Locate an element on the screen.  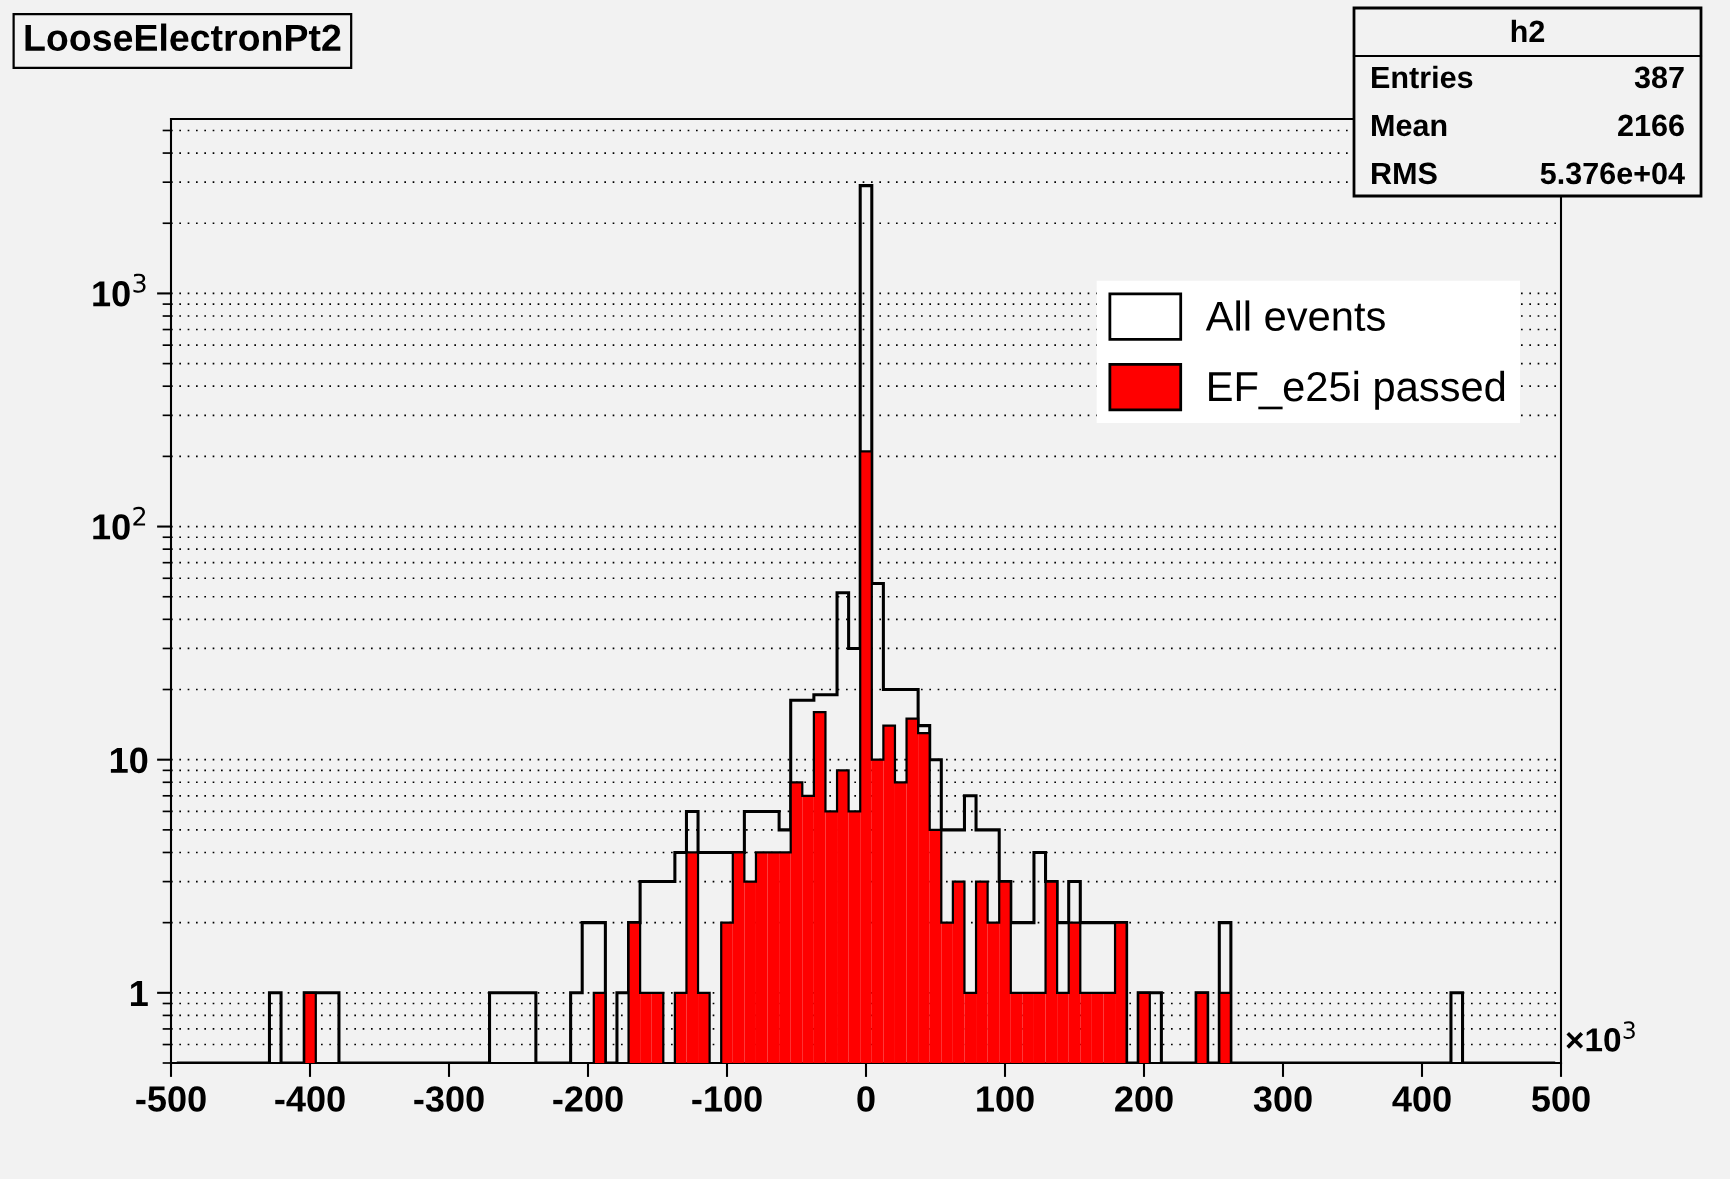
x-tick-label: -400 is located at coordinates (310, 1099).